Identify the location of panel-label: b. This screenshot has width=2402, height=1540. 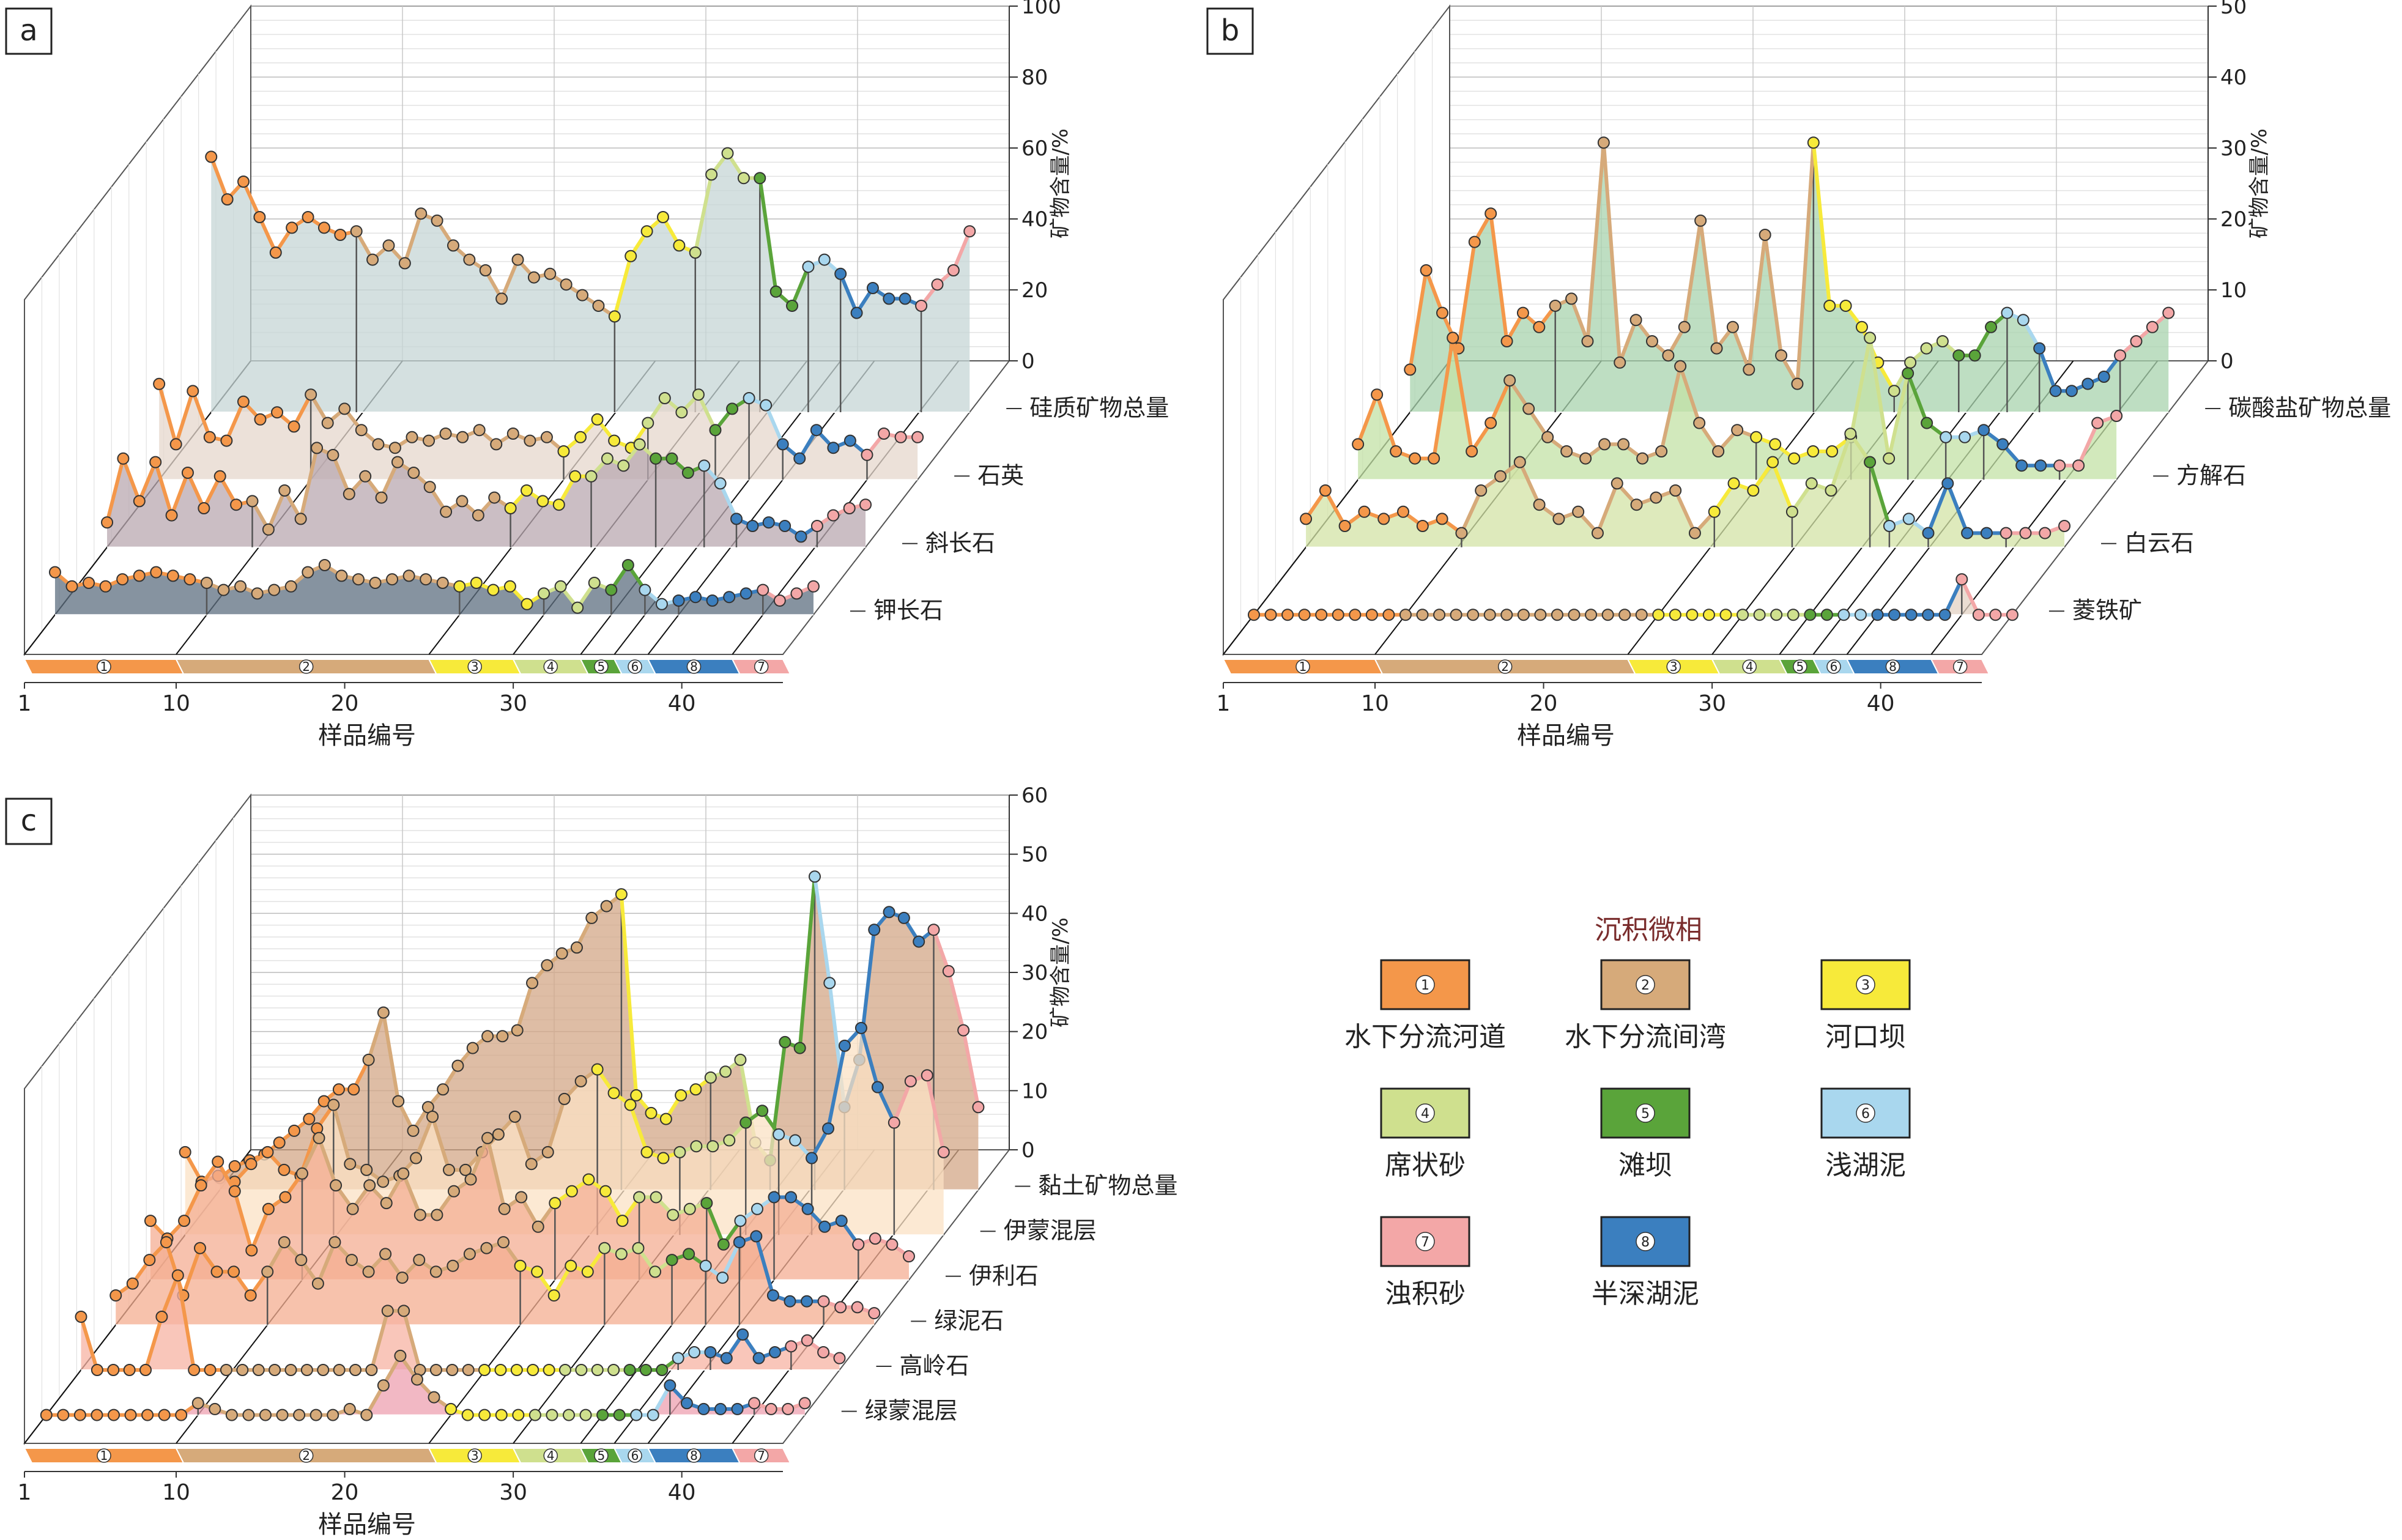
(1230, 30).